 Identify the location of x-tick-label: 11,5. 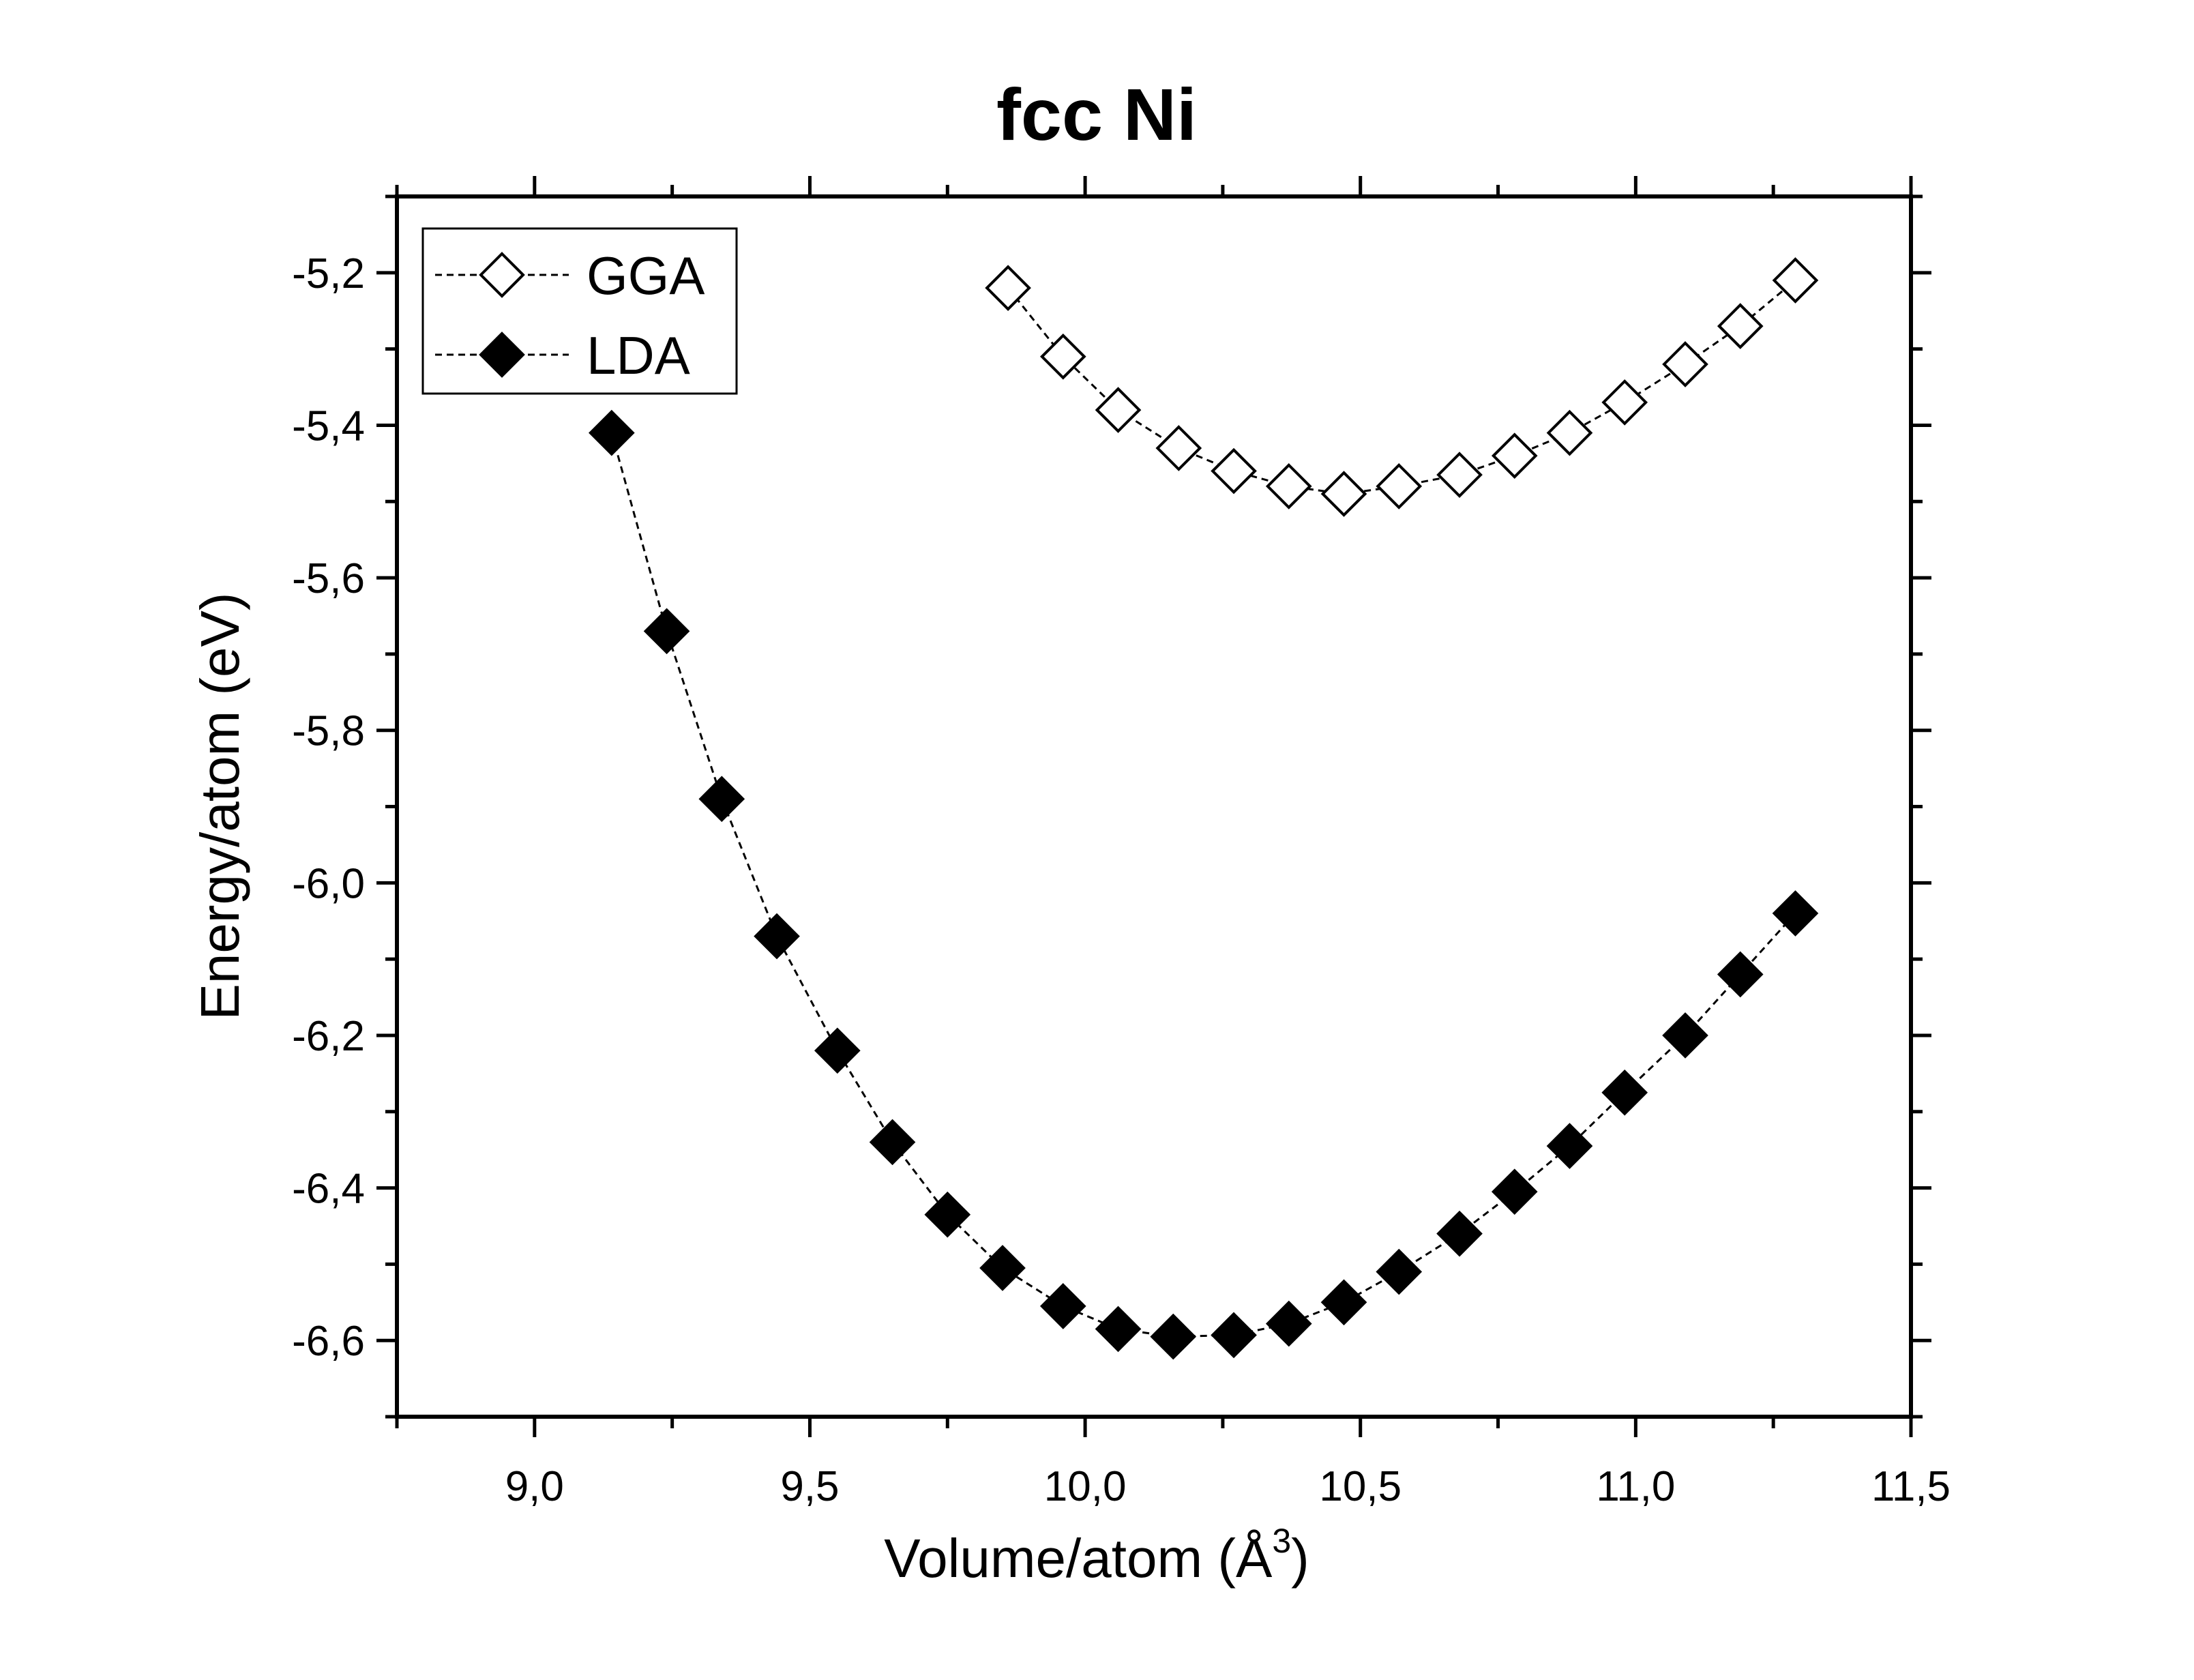
(1911, 1486).